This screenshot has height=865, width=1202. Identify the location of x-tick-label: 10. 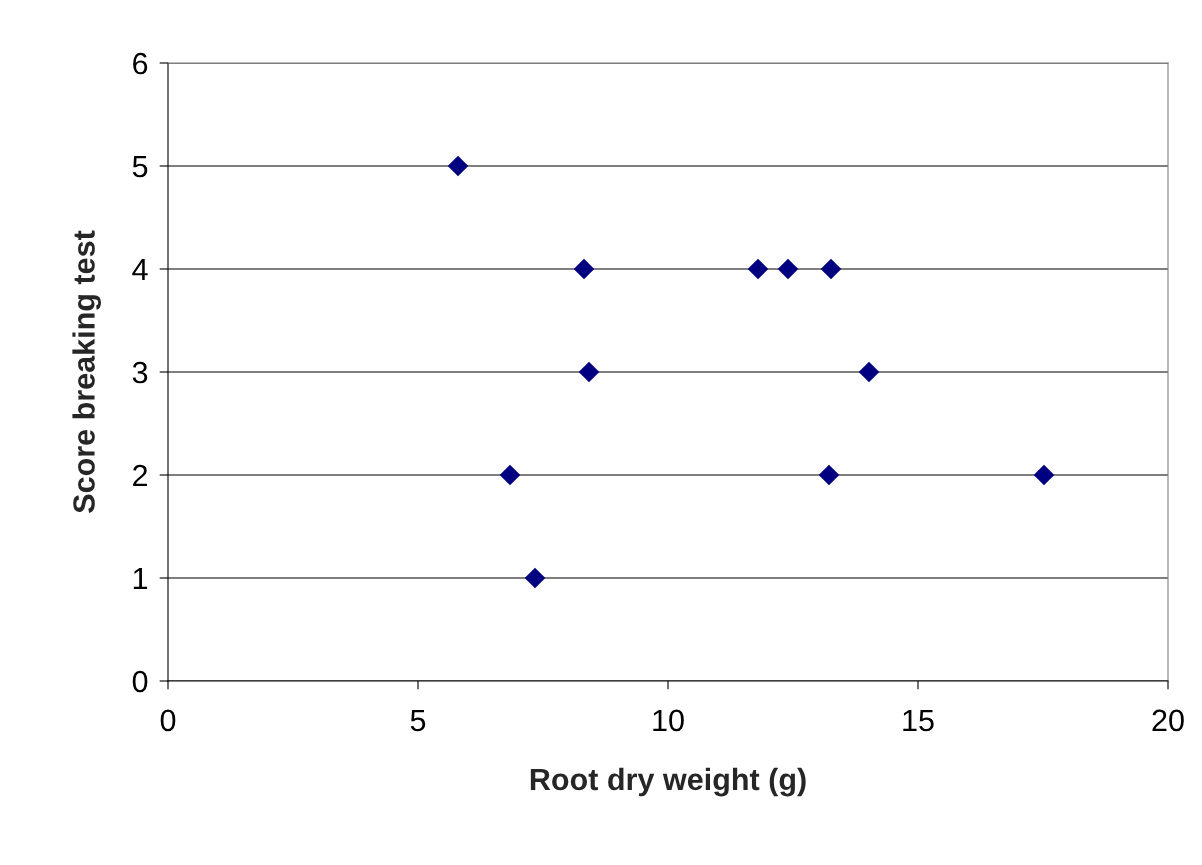
(668, 720).